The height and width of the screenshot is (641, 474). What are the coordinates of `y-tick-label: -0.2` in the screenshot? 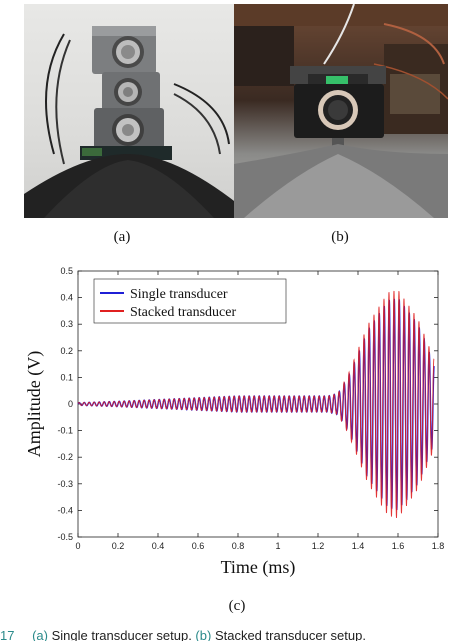 It's located at (65, 457).